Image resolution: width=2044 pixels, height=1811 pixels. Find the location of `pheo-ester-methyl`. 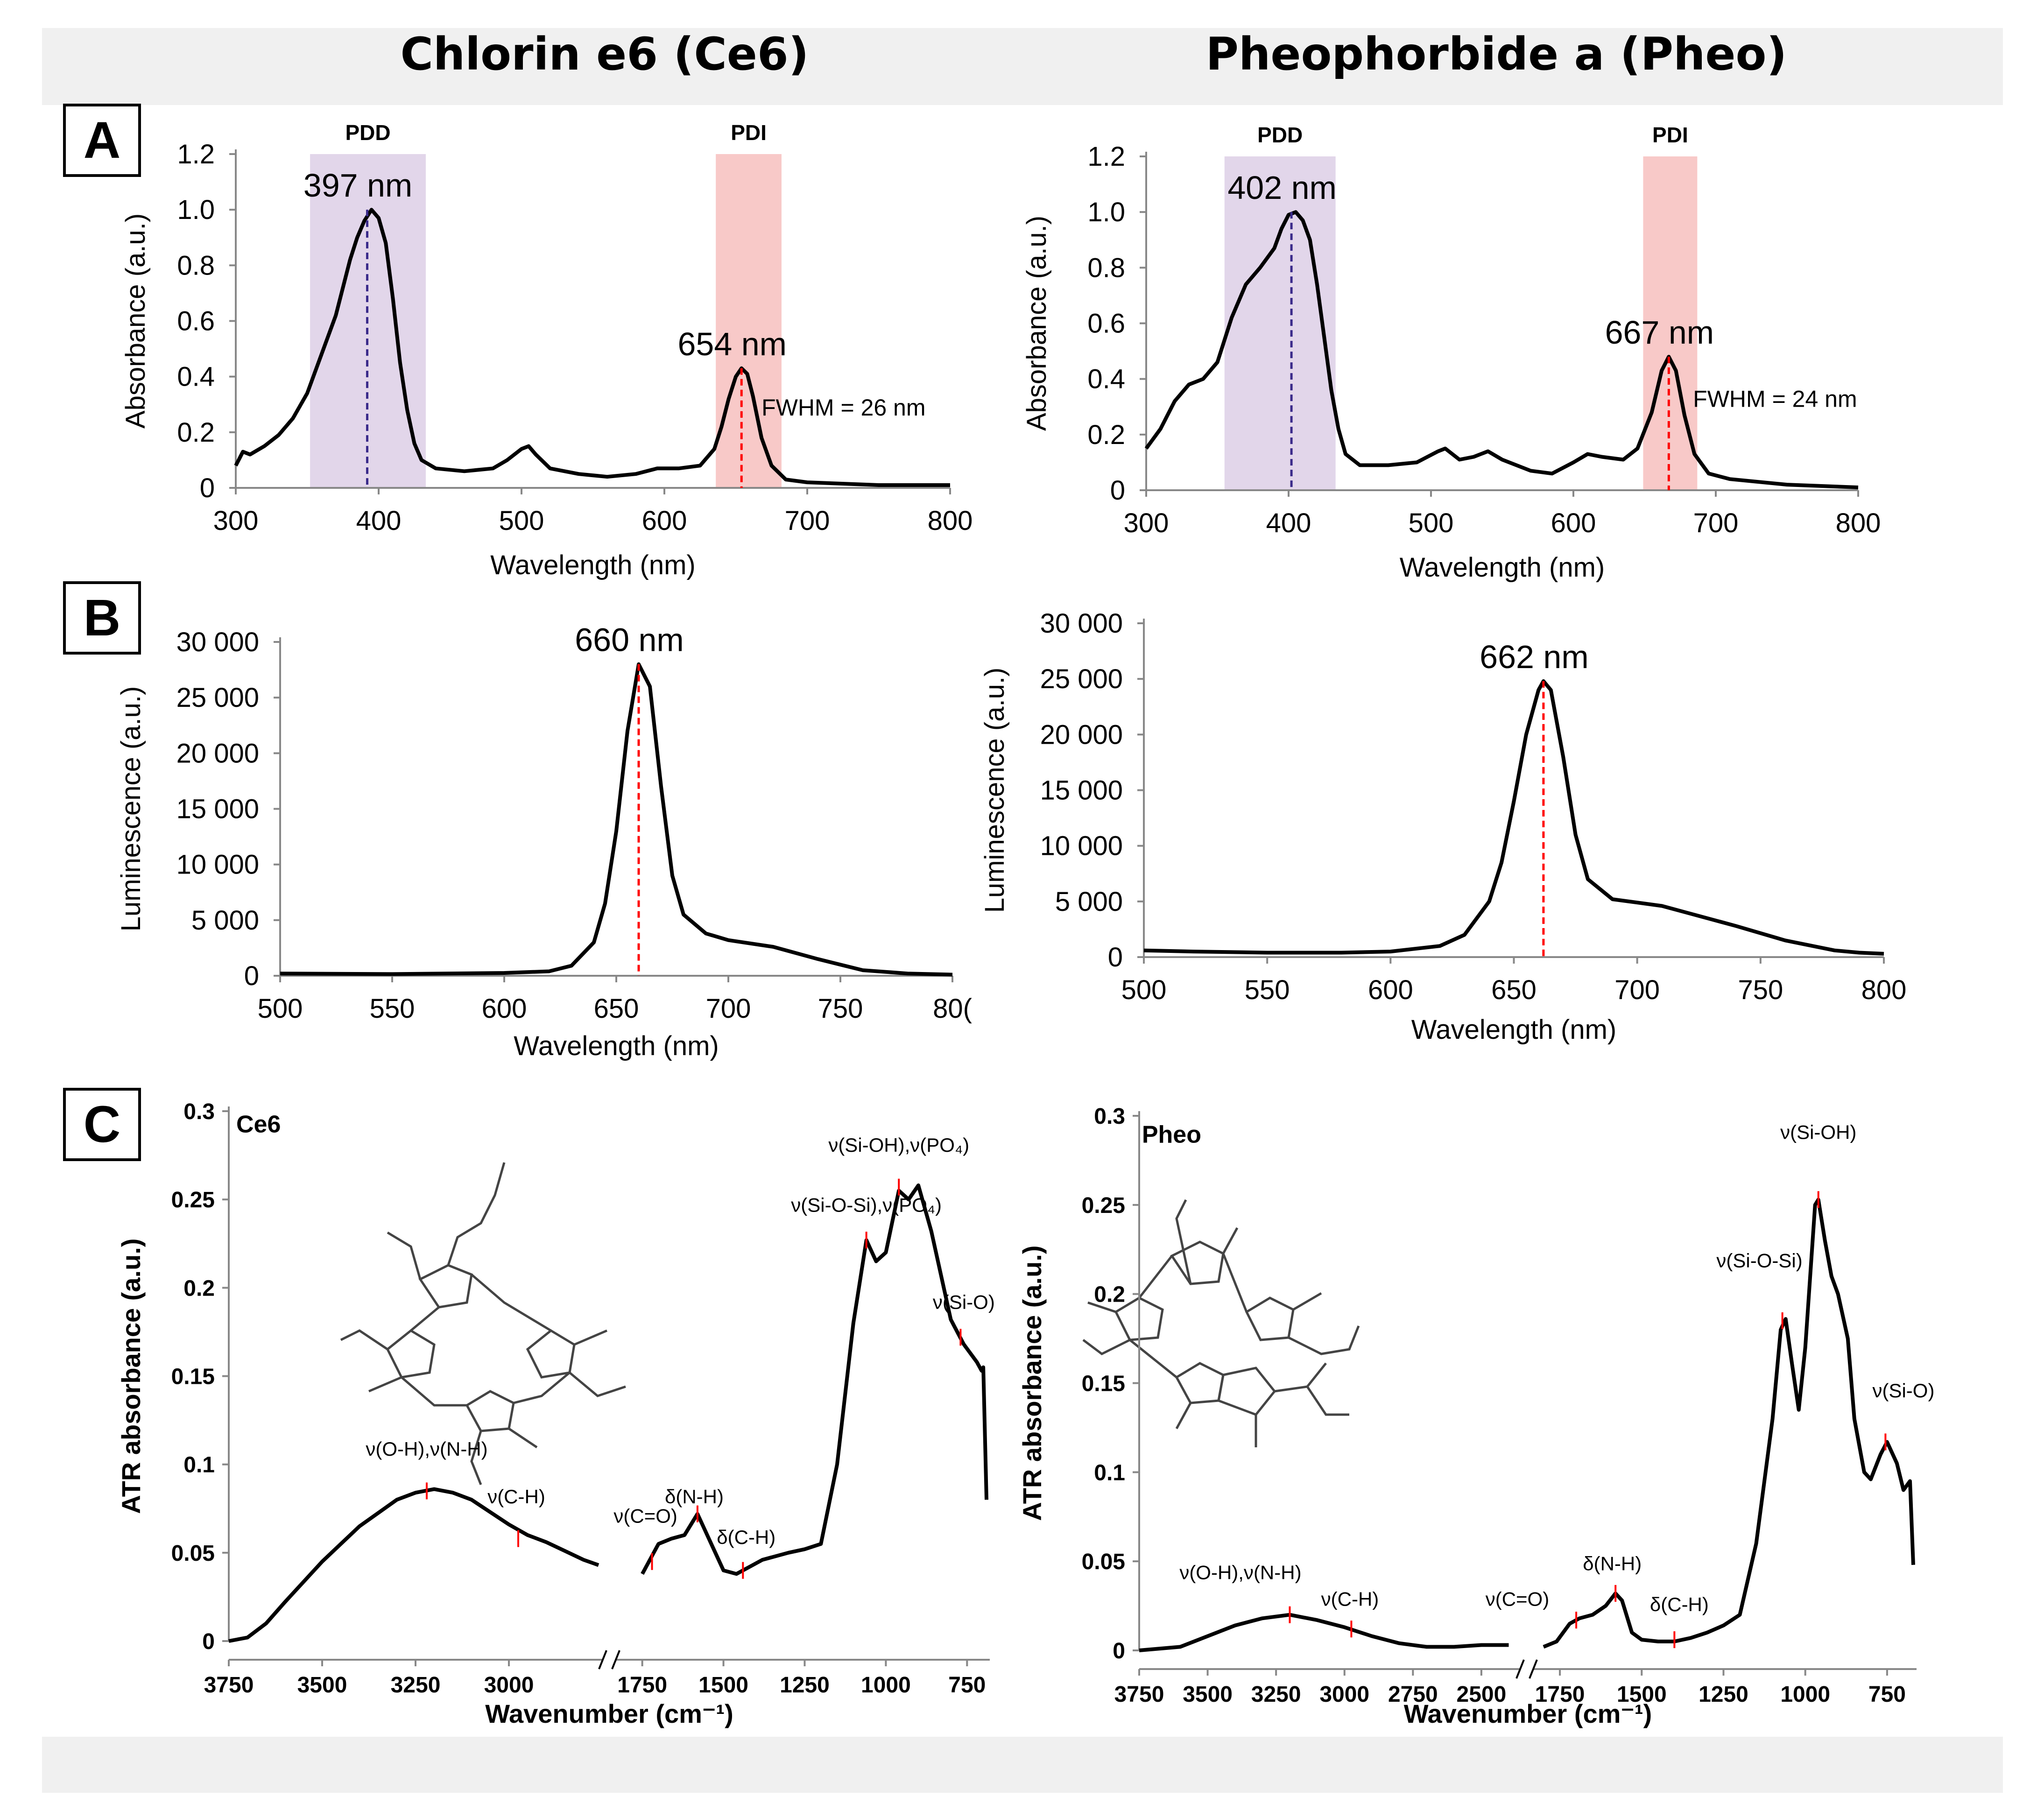

pheo-ester-methyl is located at coordinates (1327, 1401).